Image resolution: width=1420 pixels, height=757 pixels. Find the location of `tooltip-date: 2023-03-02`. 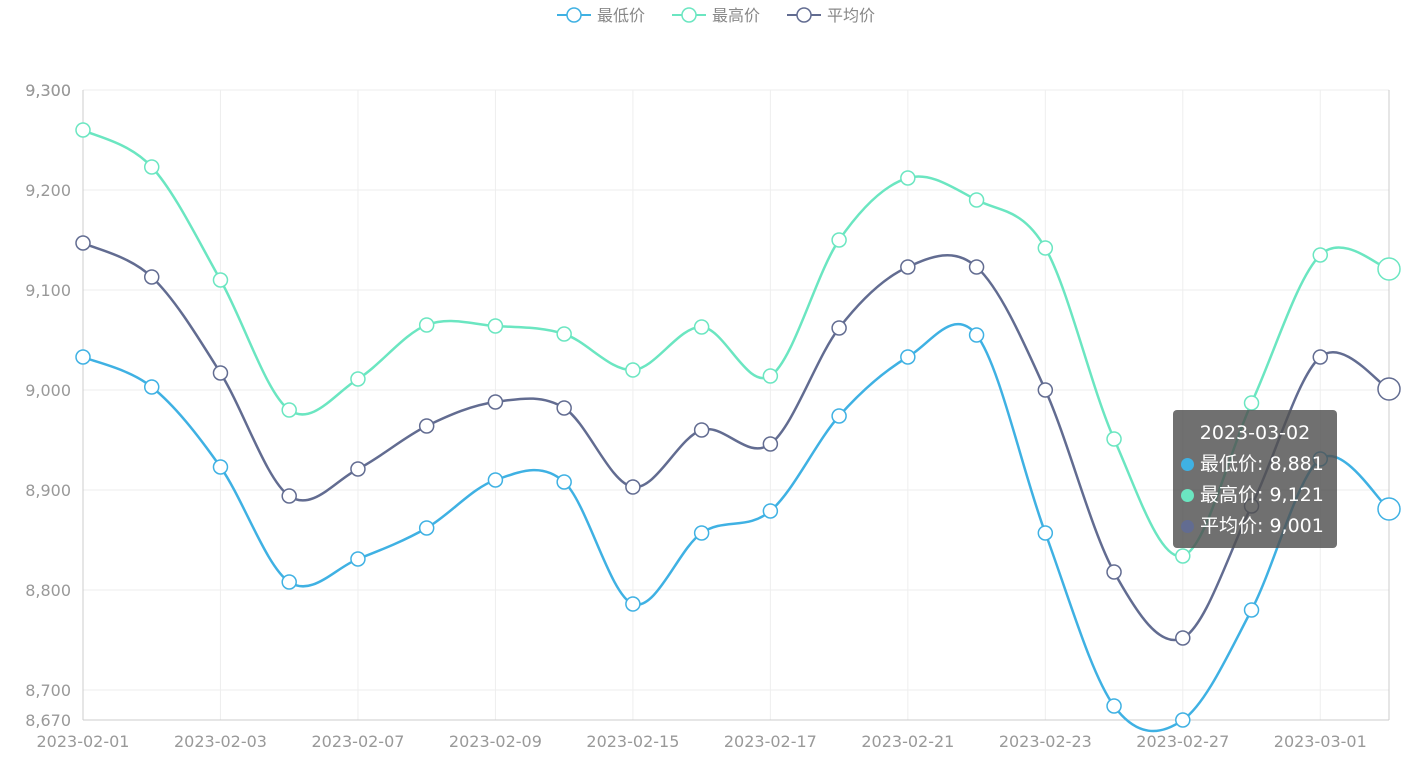

tooltip-date: 2023-03-02 is located at coordinates (1255, 433).